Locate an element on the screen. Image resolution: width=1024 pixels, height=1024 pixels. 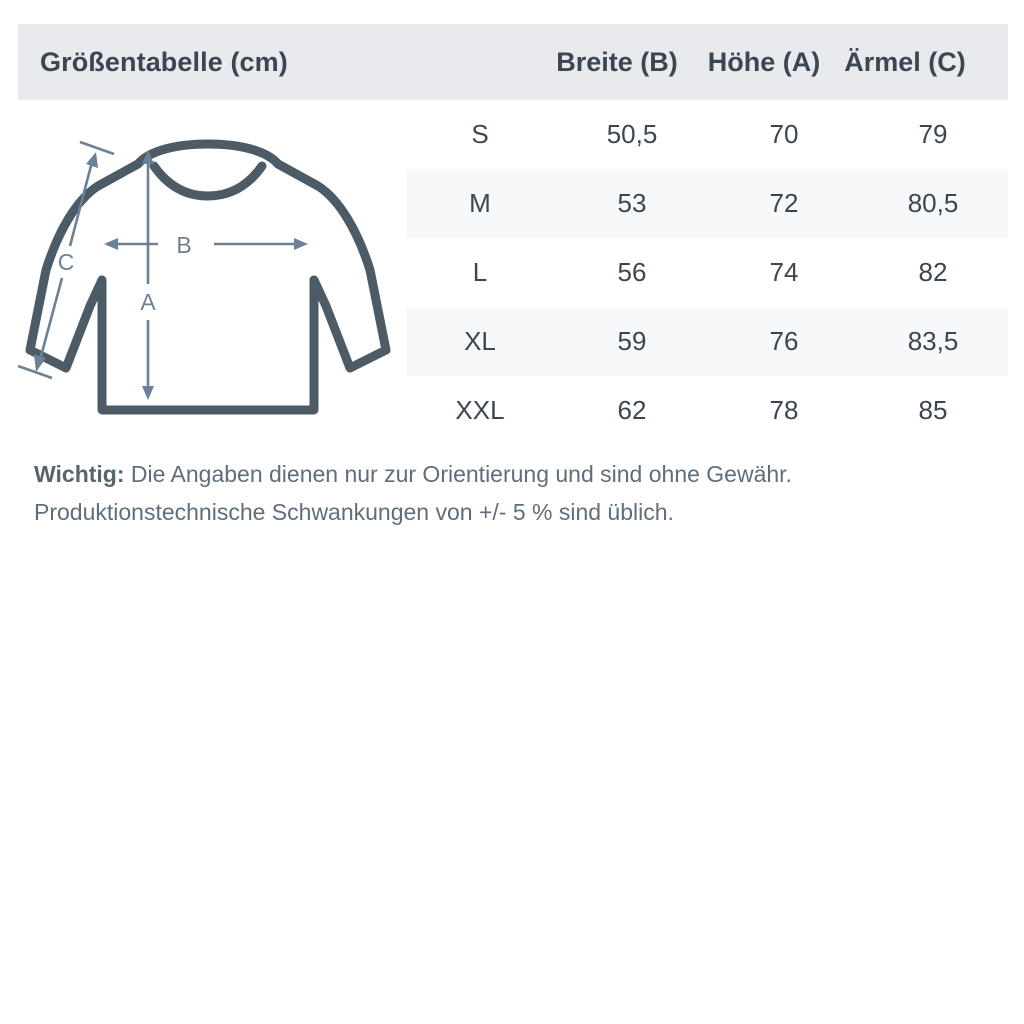
cell-sleeve: 83,5 is located at coordinates (933, 341).